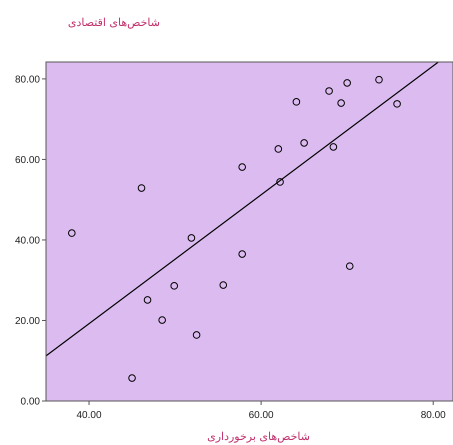 The image size is (453, 445). I want to click on y-tick-label: 40.00, so click(27, 240).